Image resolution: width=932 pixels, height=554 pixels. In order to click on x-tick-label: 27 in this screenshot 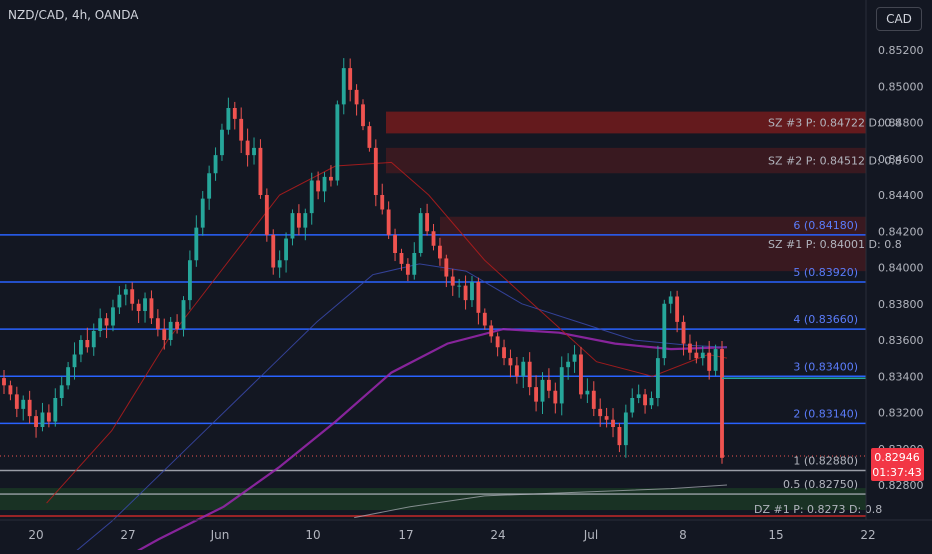, I will do `click(127, 535)`.